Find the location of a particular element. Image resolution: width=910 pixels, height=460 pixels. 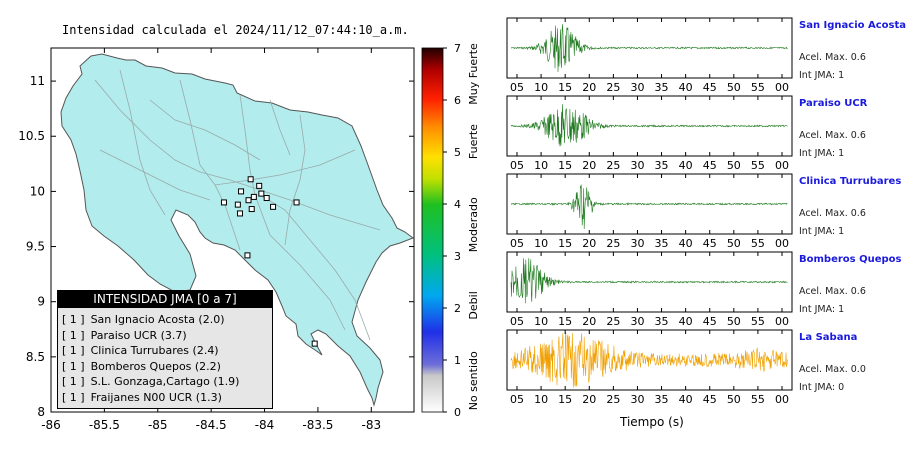

map-y-tick-label: 9 is located at coordinates (41, 302).